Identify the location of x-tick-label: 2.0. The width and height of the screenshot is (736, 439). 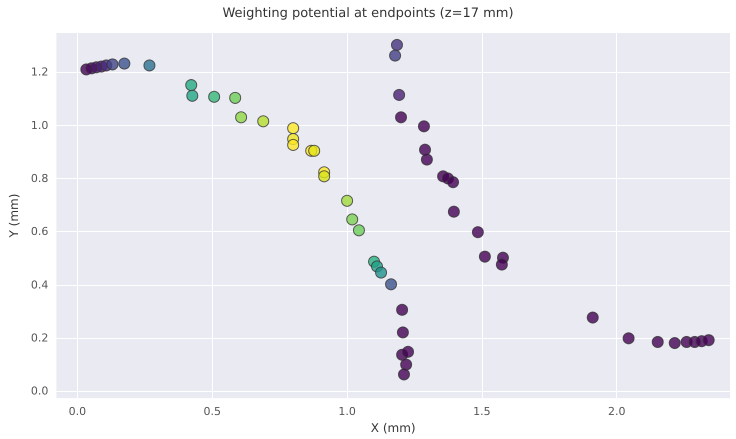
(617, 411).